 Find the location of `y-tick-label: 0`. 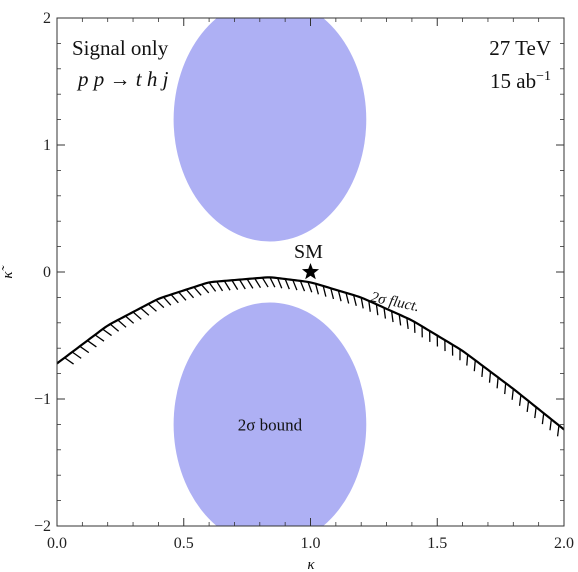

y-tick-label: 0 is located at coordinates (47, 272).